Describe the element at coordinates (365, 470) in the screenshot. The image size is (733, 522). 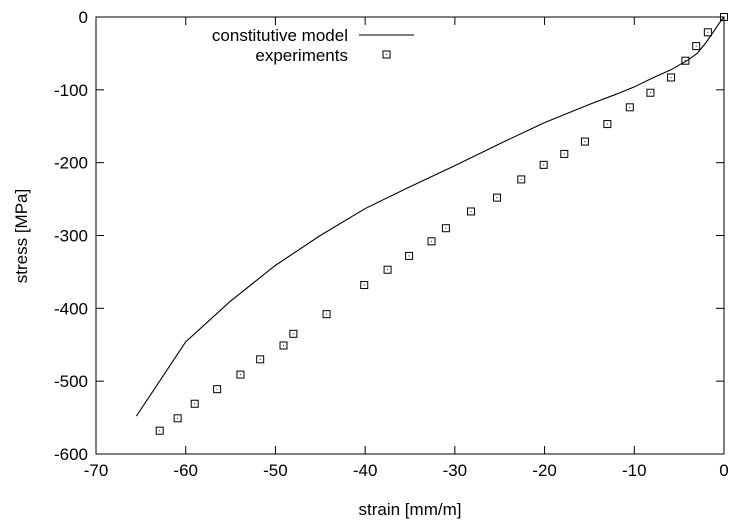
I see `x-tick-label: -40` at that location.